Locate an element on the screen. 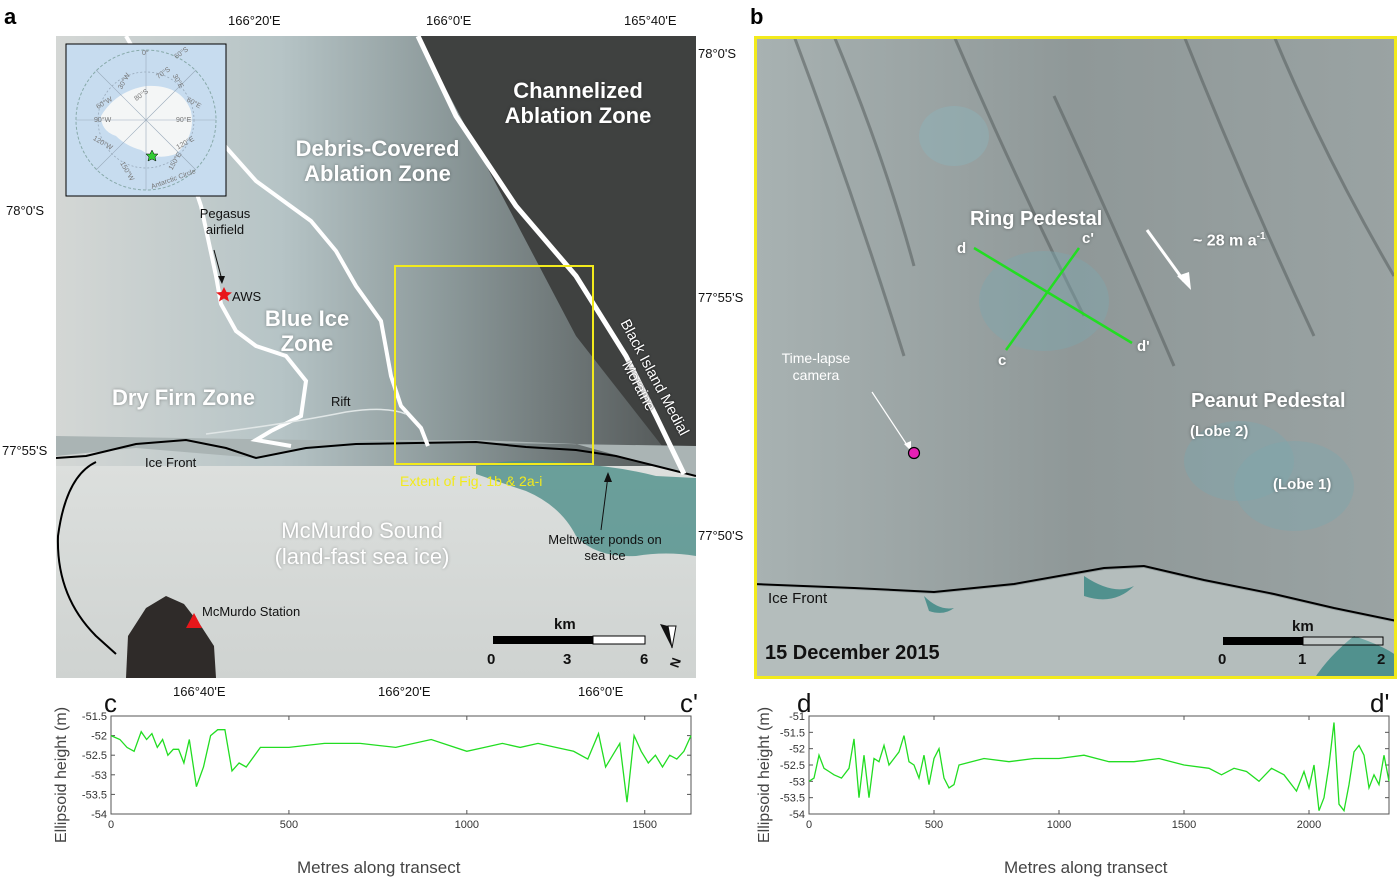 The image size is (1400, 881). right-lat-3: 77°50'S is located at coordinates (721, 535).